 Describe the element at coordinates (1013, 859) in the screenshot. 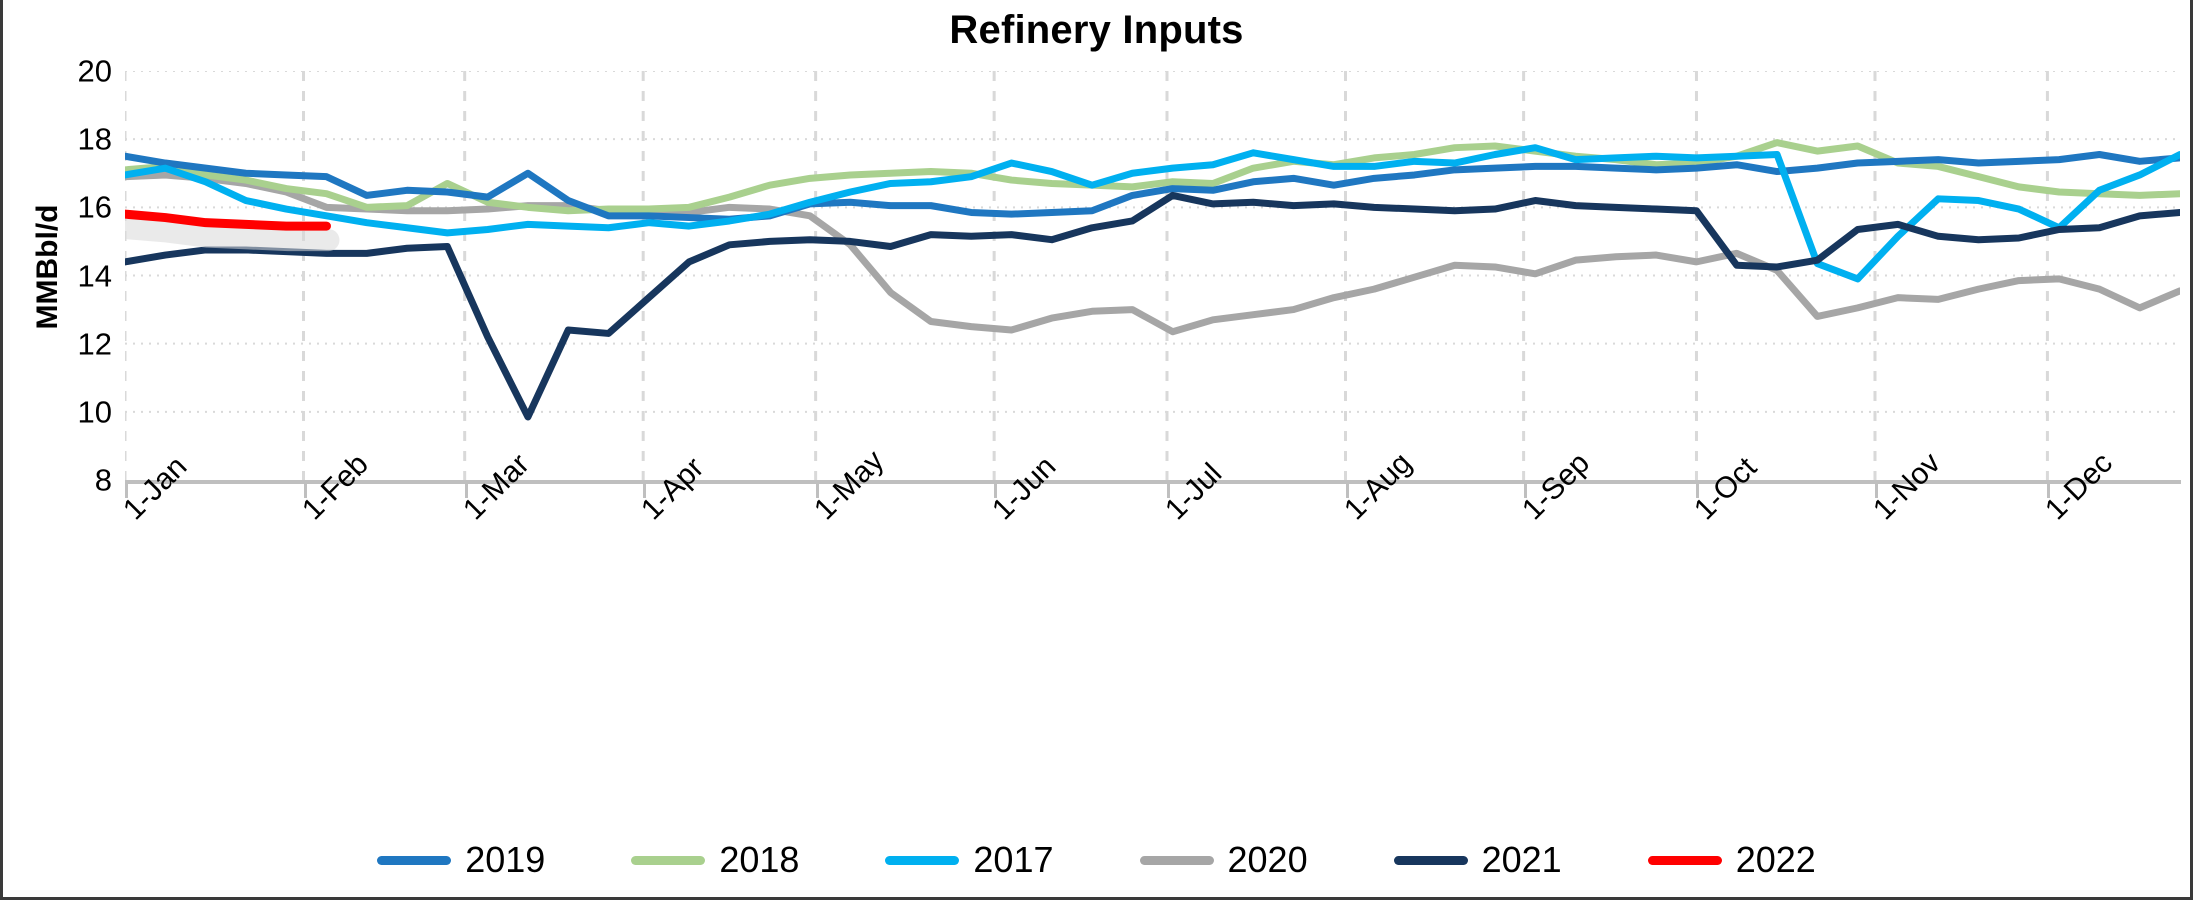

I see `legend-label-2017: 2017` at that location.